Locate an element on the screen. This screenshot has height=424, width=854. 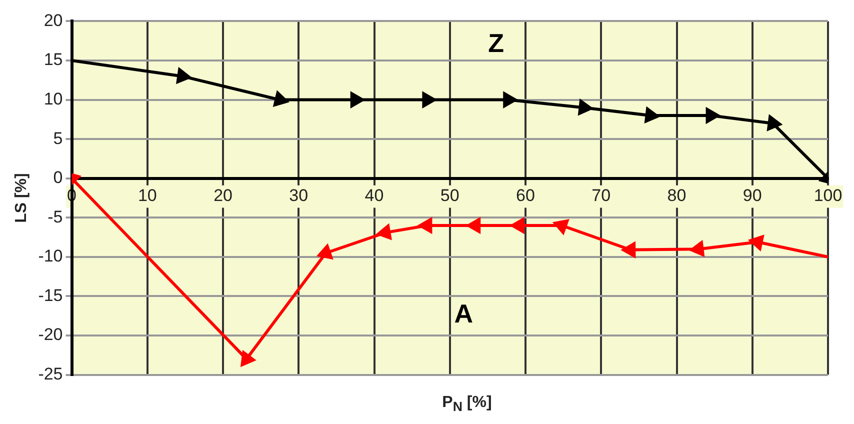
x-tick-label: 70 is located at coordinates (601, 196).